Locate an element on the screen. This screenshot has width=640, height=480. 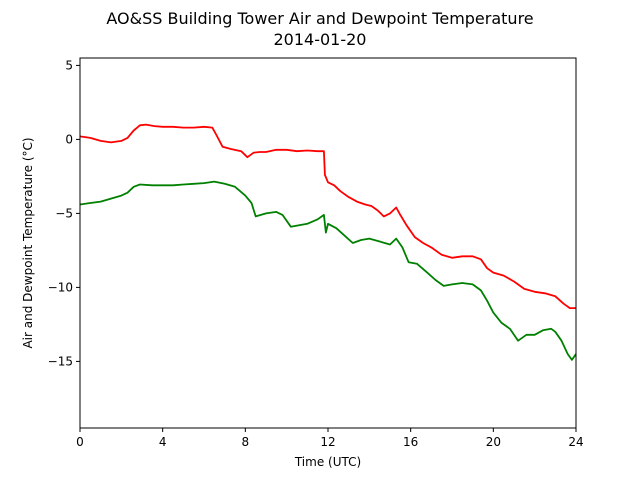
x-axis-ticks: 0 4 8 12 16 20 24 is located at coordinates (330, 438).